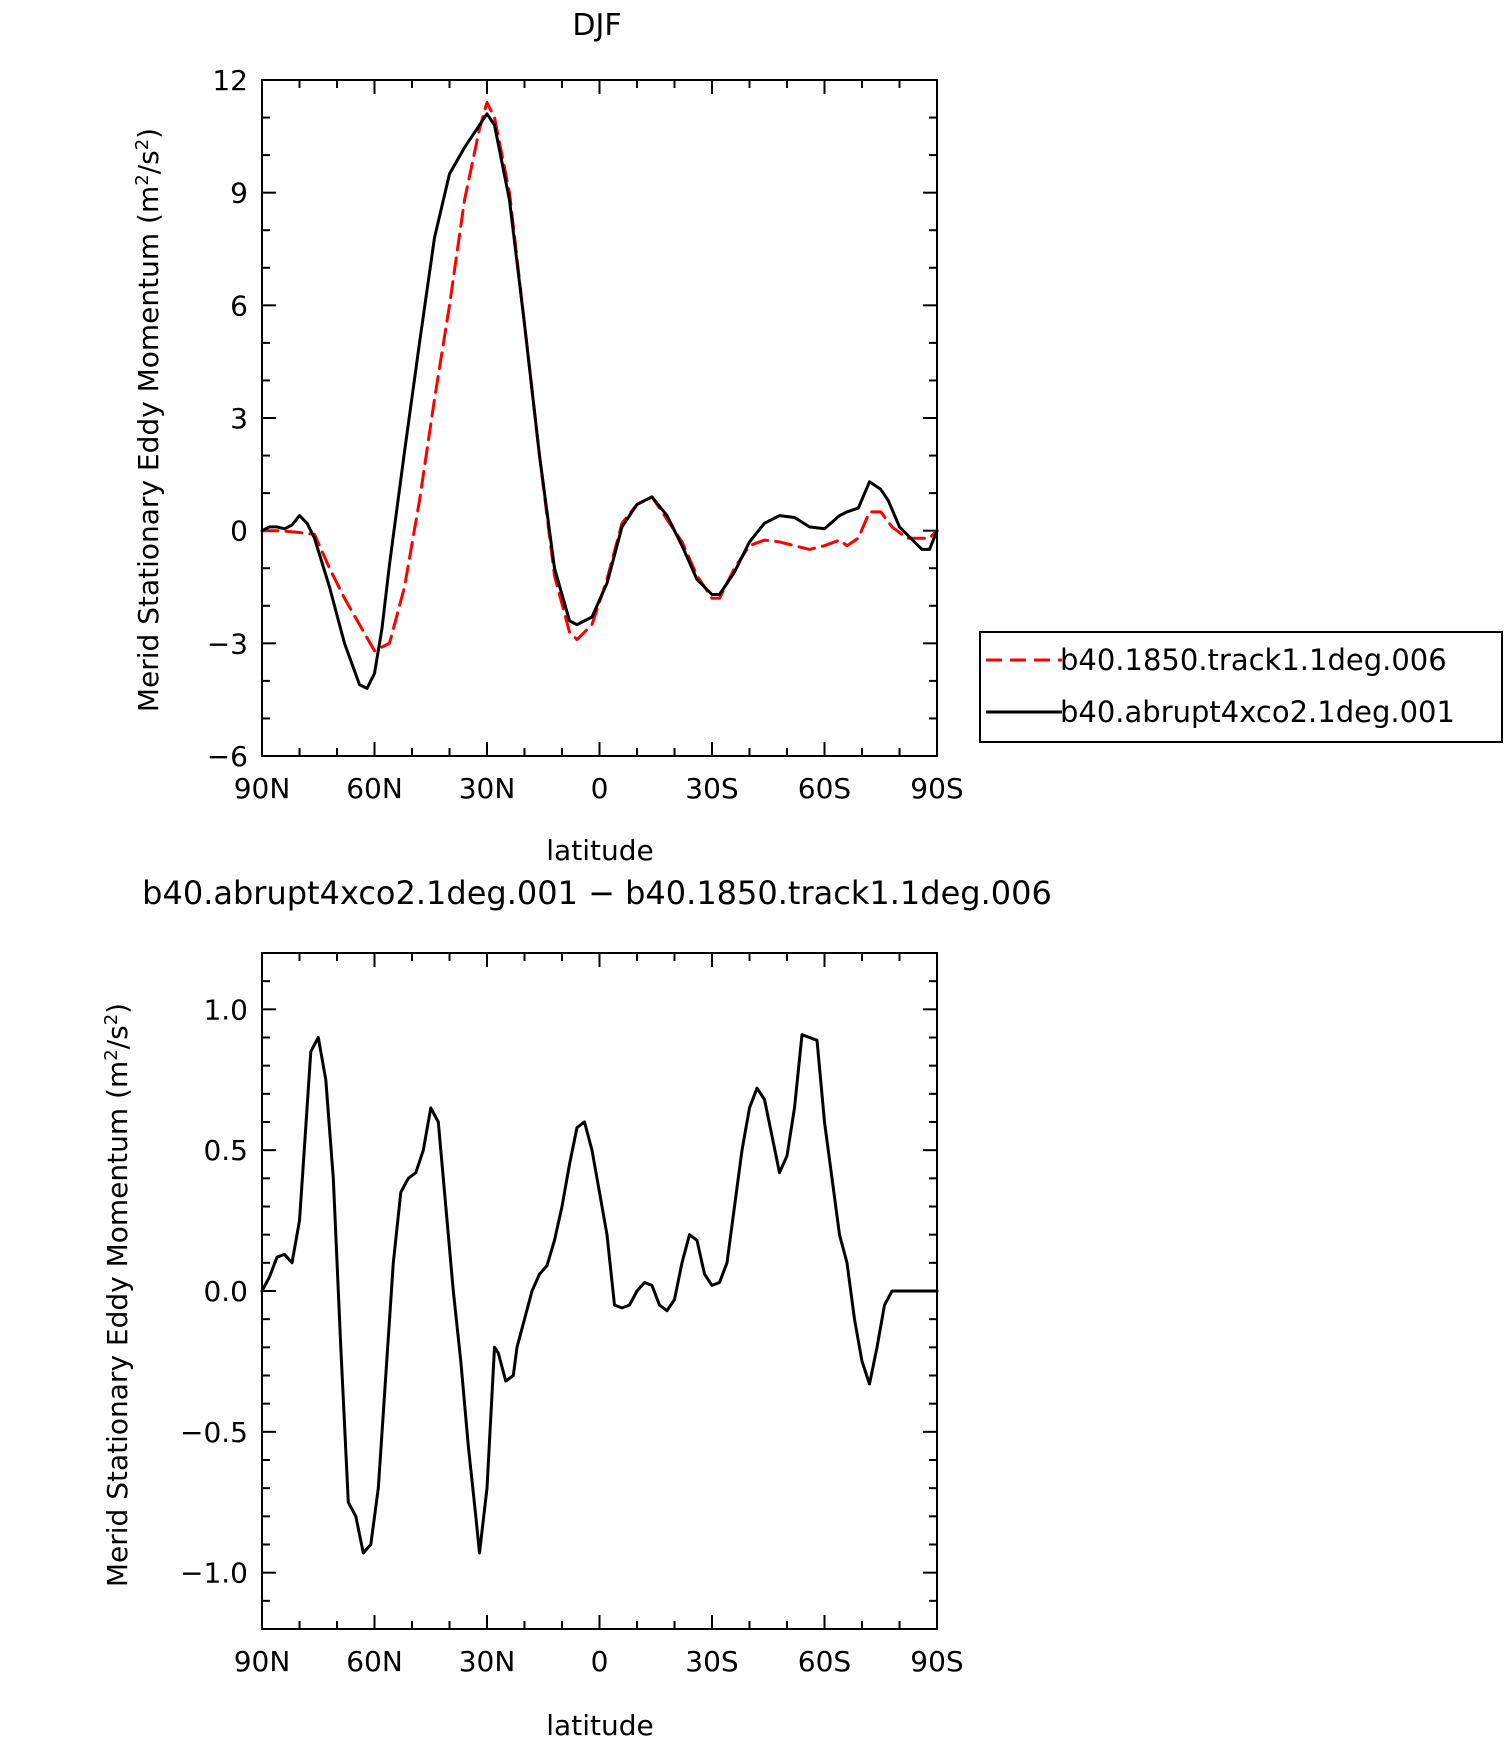 The height and width of the screenshot is (1743, 1511). What do you see at coordinates (117, 1295) in the screenshot?
I see `bottom-y-axis-label: Merid Stationary Eddy Momentum (m2/s2)` at bounding box center [117, 1295].